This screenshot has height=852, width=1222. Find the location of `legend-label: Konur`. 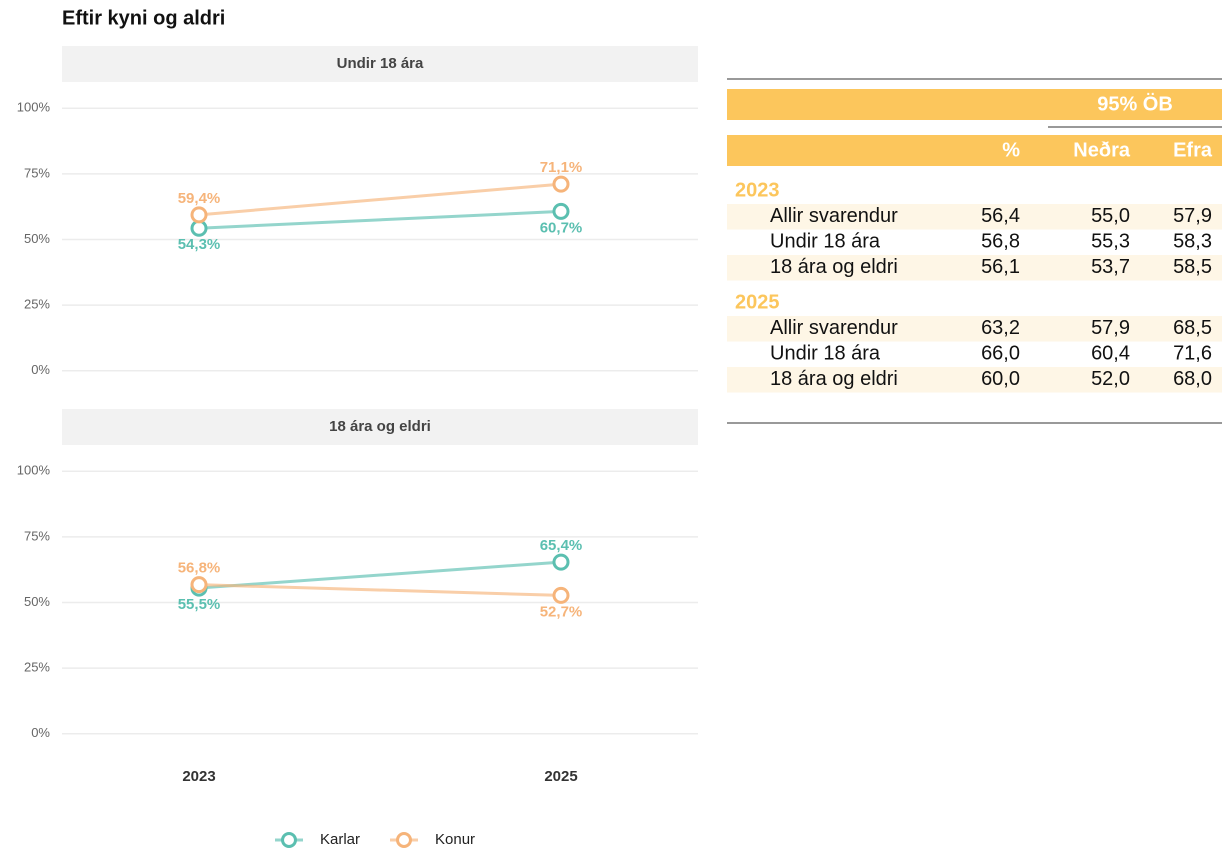

legend-label: Konur is located at coordinates (455, 839).